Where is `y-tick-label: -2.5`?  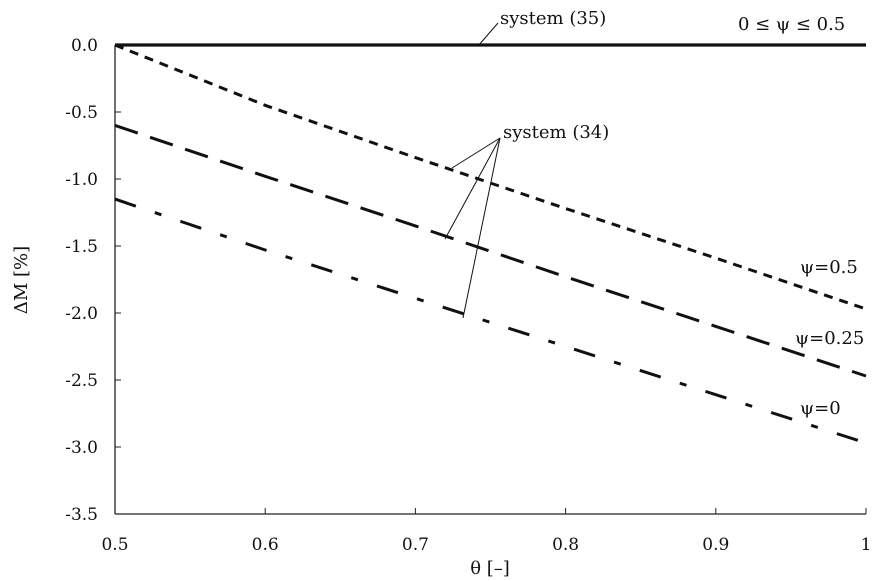
y-tick-label: -2.5 is located at coordinates (81, 381).